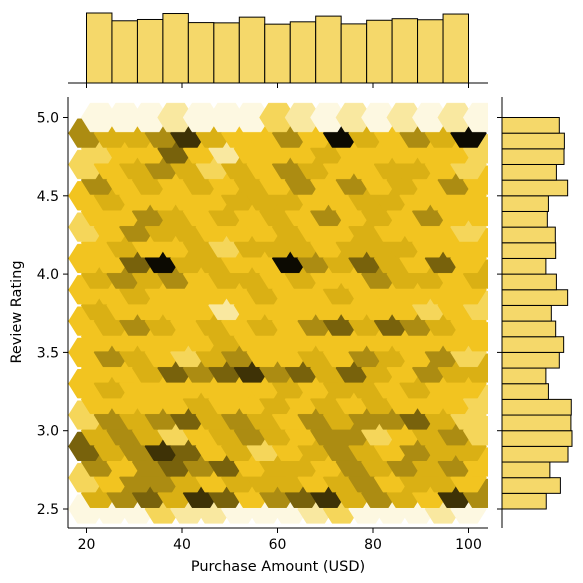  Describe the element at coordinates (87, 545) in the screenshot. I see `x-tick-label: 20` at that location.